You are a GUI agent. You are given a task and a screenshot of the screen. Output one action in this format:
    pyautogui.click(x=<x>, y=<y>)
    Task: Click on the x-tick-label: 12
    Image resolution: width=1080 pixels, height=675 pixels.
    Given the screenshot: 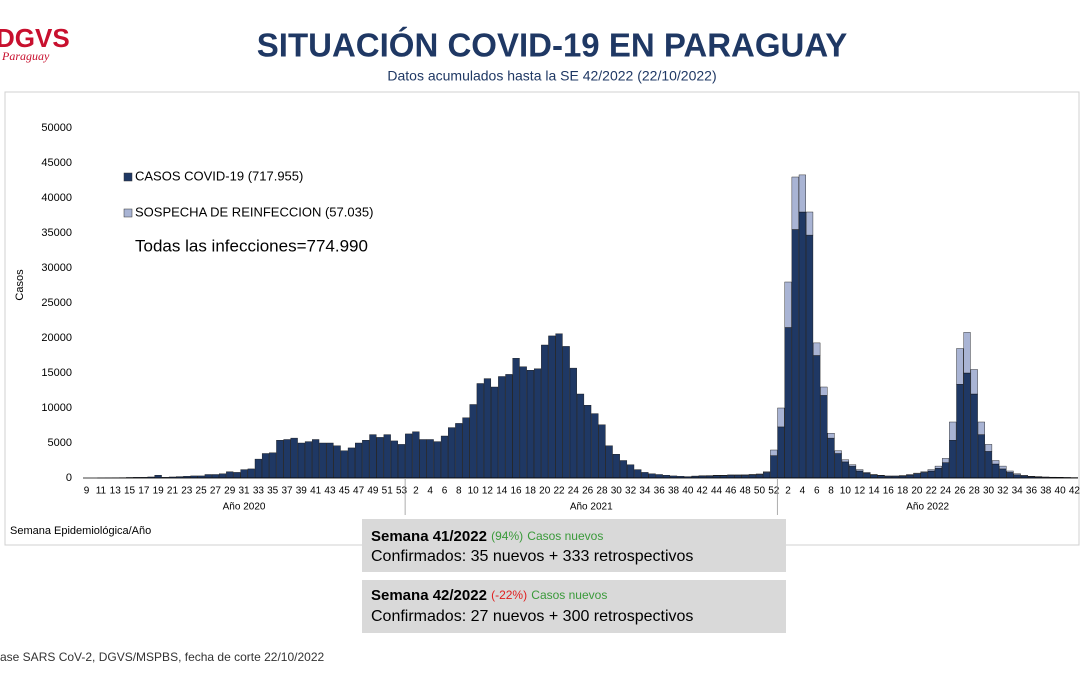 What is the action you would take?
    pyautogui.click(x=488, y=491)
    